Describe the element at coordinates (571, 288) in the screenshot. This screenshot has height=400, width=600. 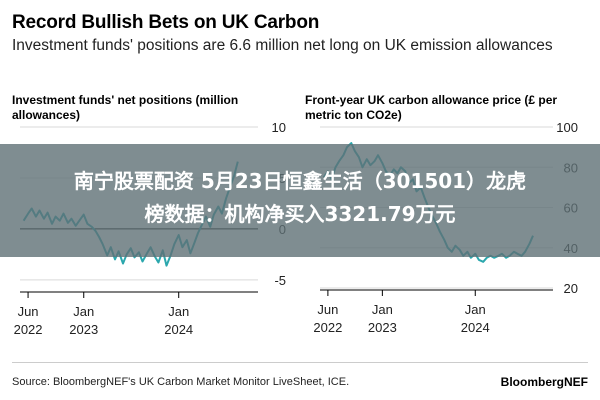
I see `right-y-tick-label: 20` at that location.